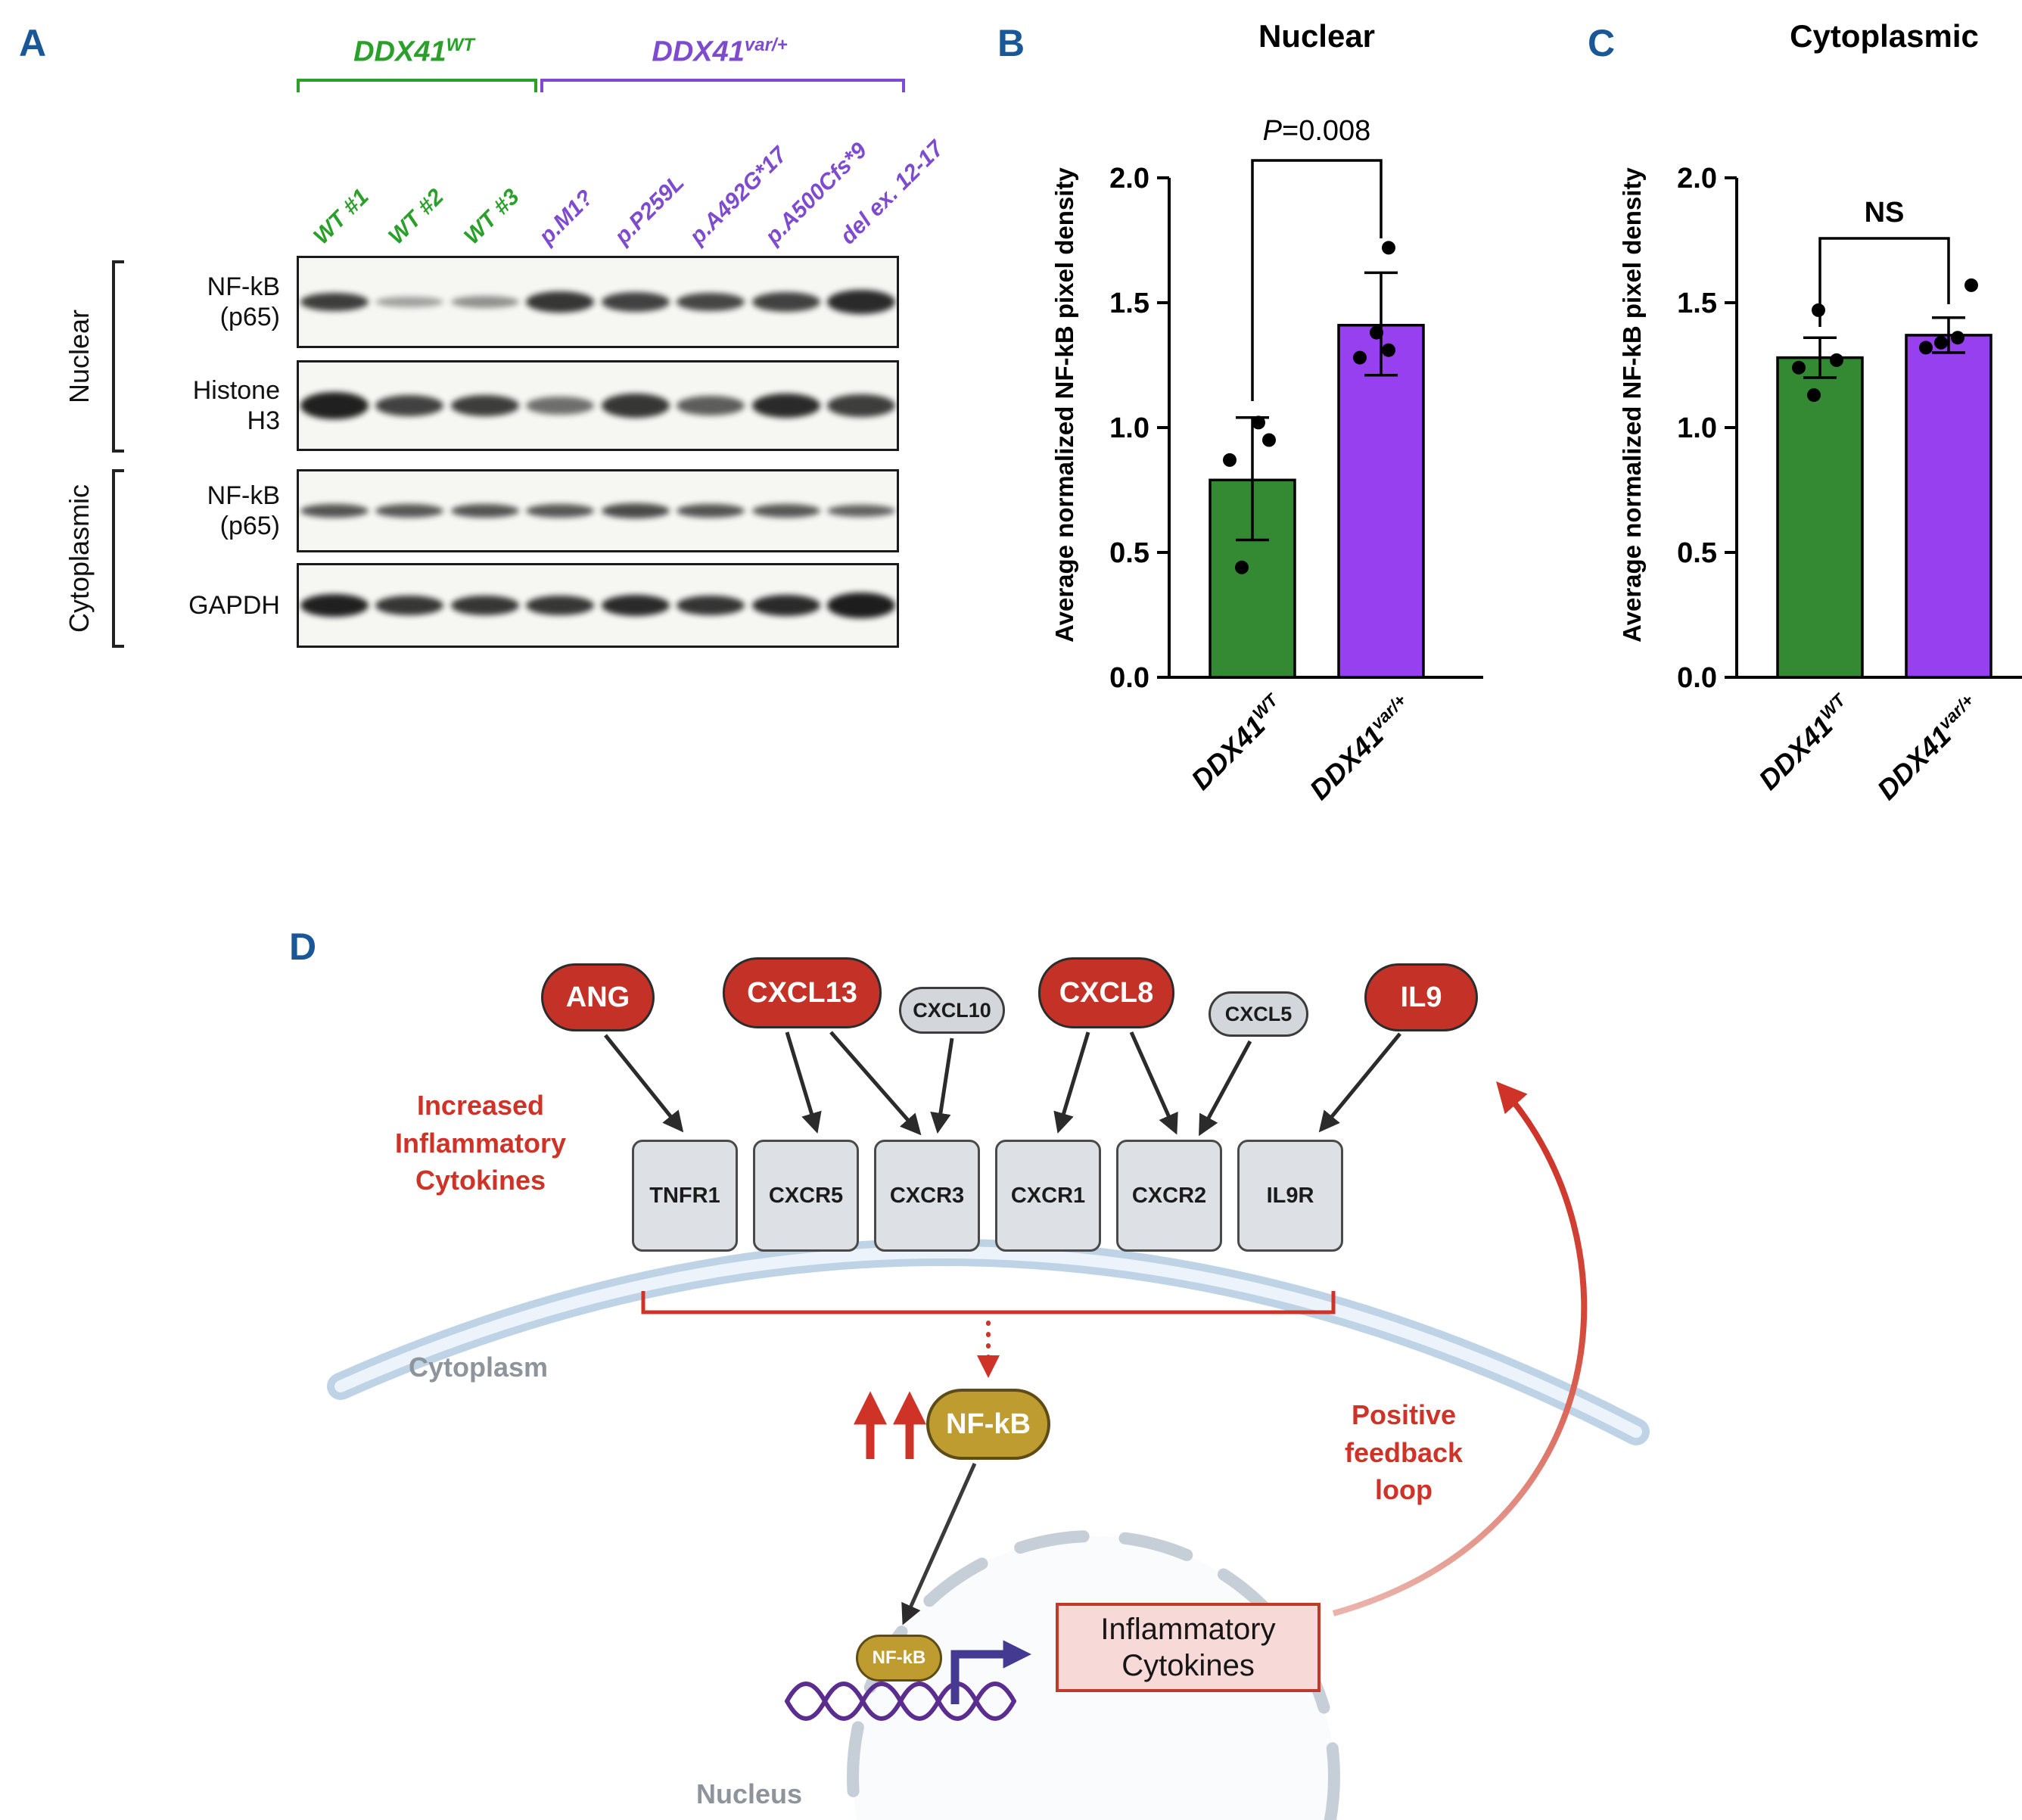 This screenshot has height=1820, width=2022. I want to click on nucleus-label: Nucleus, so click(749, 1793).